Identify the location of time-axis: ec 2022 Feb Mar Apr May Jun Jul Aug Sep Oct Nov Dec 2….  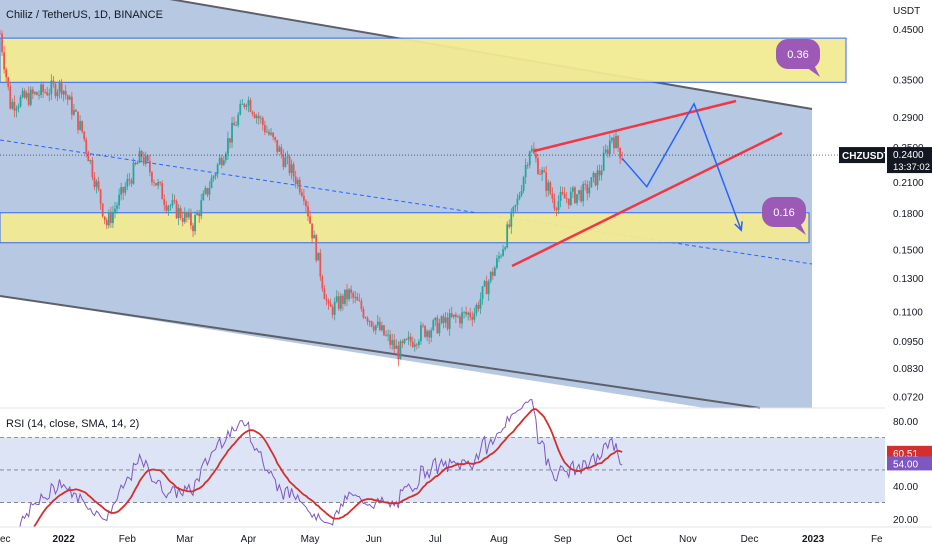
(466, 538).